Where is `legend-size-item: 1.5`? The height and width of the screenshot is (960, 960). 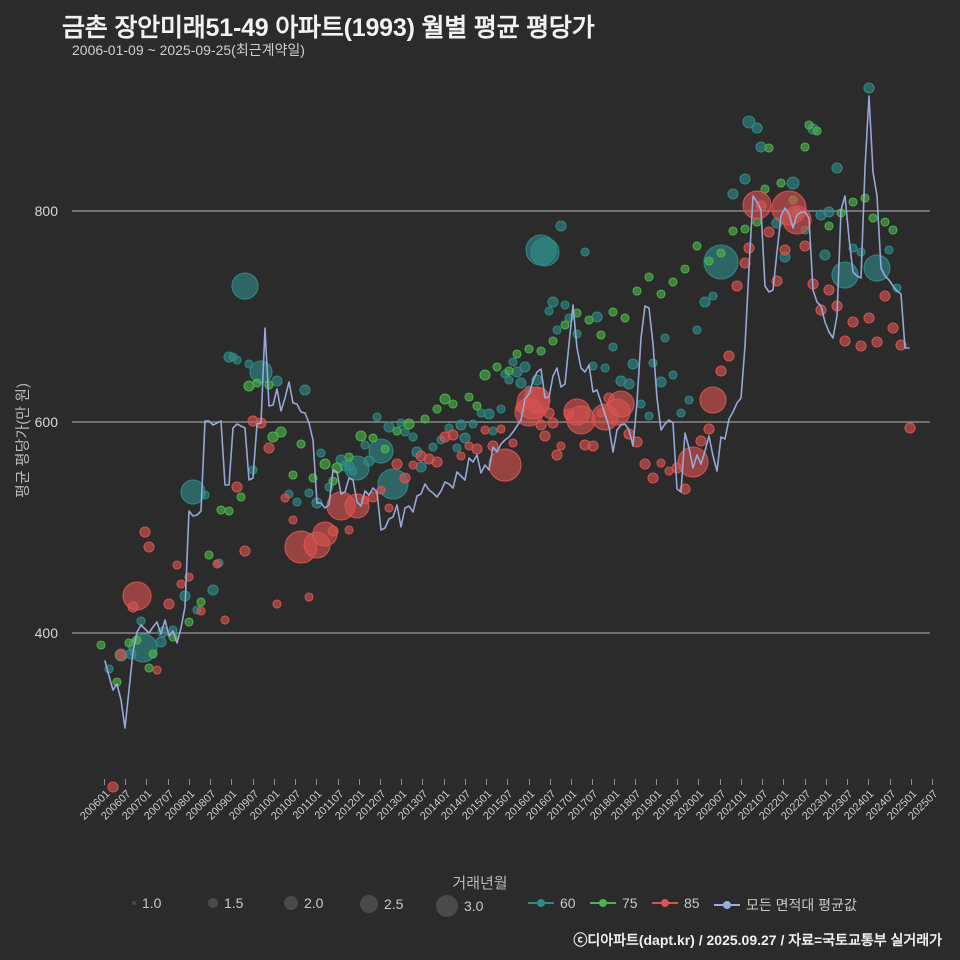 legend-size-item: 1.5 is located at coordinates (225, 903).